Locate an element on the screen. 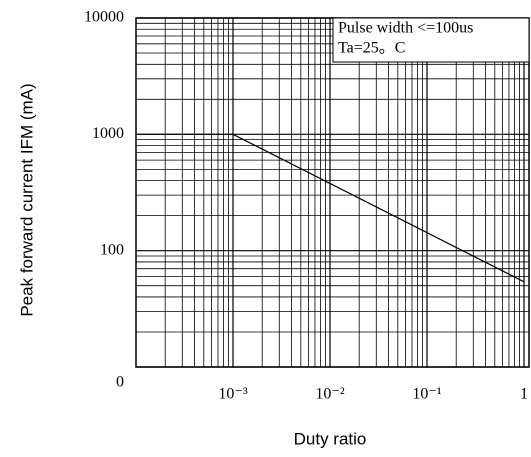  y-axis-label: Peak forward current IFM (mA) is located at coordinates (26, 199).